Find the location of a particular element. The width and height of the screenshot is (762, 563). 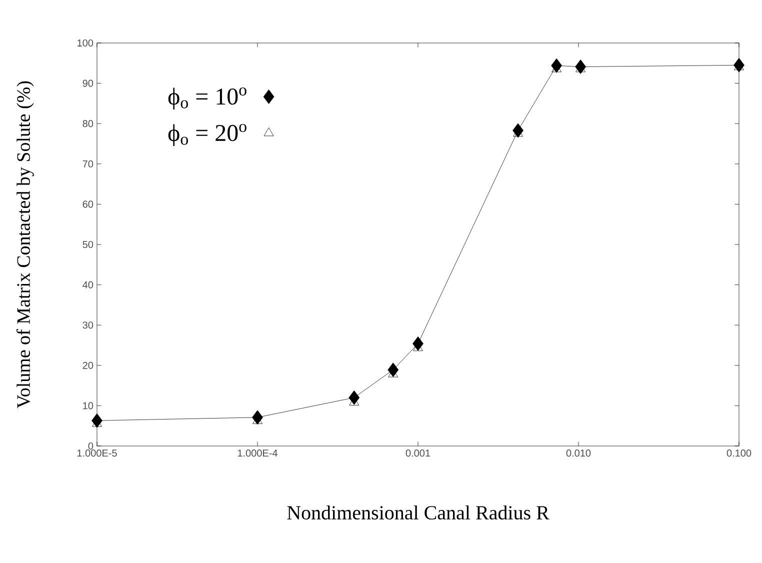

y-tick-label: 60 is located at coordinates (88, 204).